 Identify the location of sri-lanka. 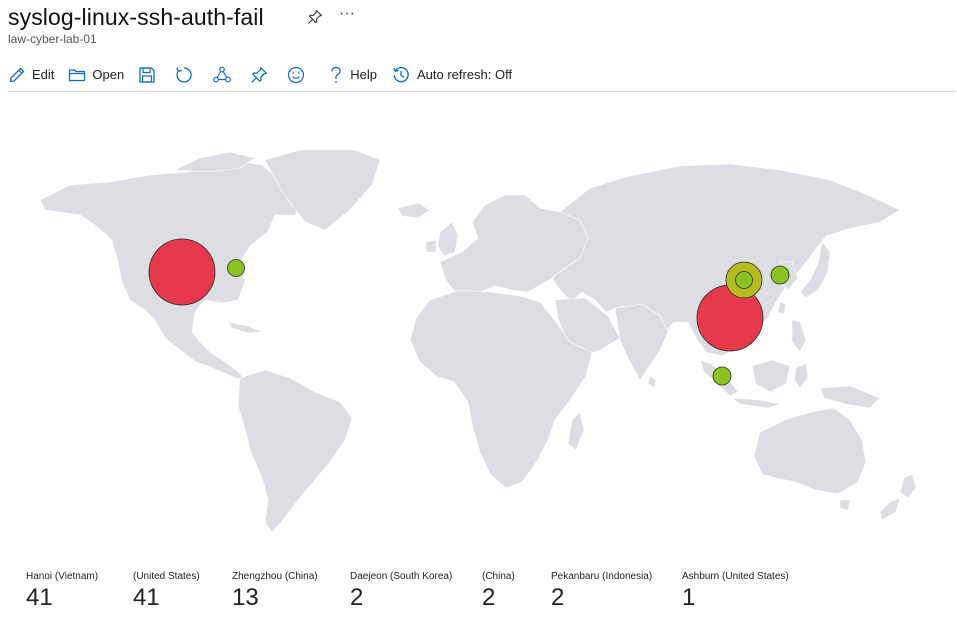
(652, 382).